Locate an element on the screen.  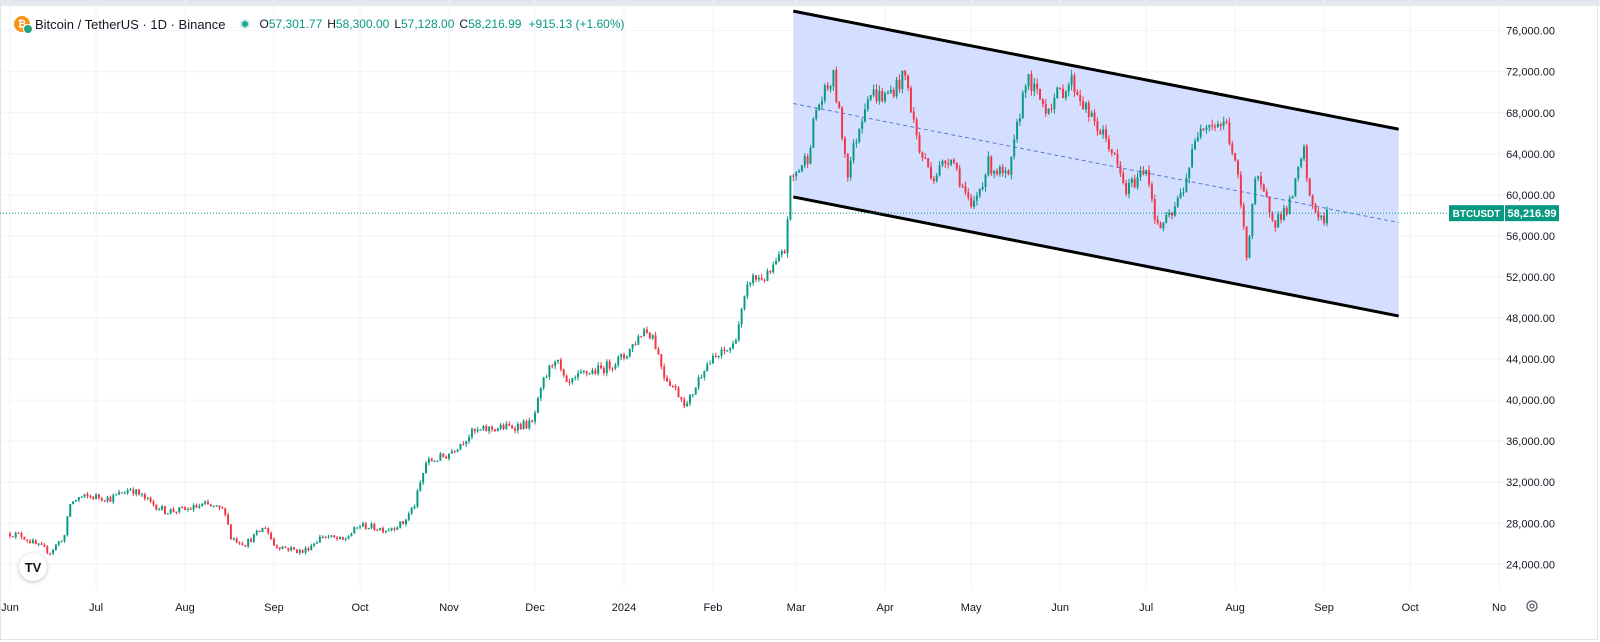
symbol-tag is located at coordinates (1476, 213).